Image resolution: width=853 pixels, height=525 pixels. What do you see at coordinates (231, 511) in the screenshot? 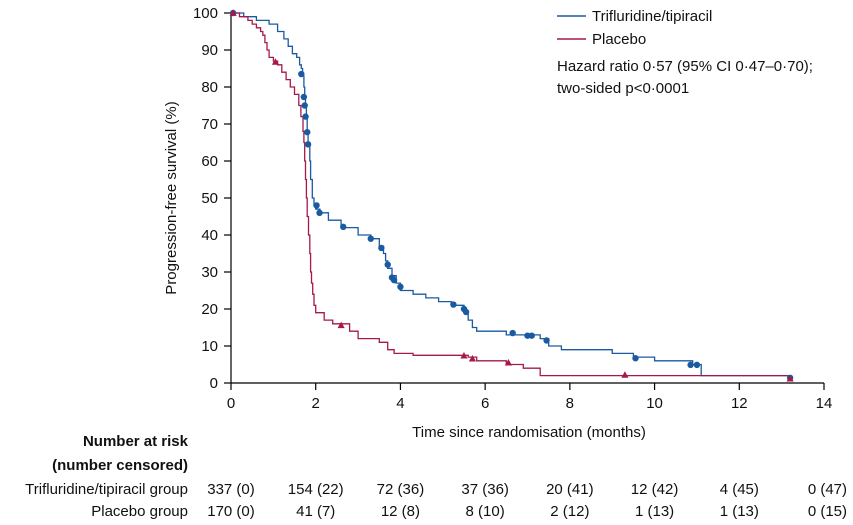
I see `risk-value-placebo: 170 (0)` at bounding box center [231, 511].